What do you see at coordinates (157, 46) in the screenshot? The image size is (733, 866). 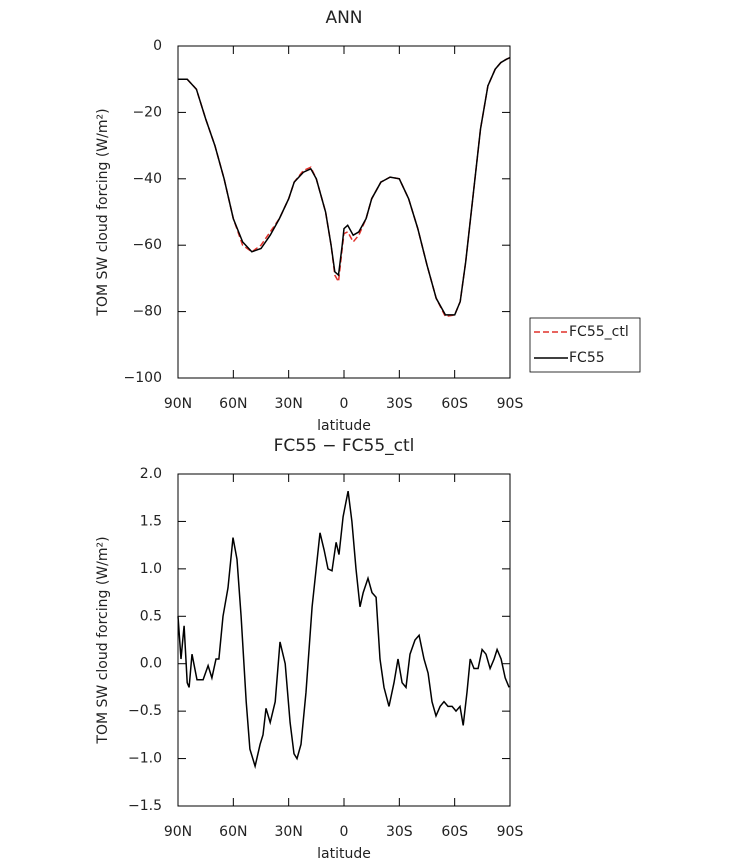 I see `y-tick-label: 0` at bounding box center [157, 46].